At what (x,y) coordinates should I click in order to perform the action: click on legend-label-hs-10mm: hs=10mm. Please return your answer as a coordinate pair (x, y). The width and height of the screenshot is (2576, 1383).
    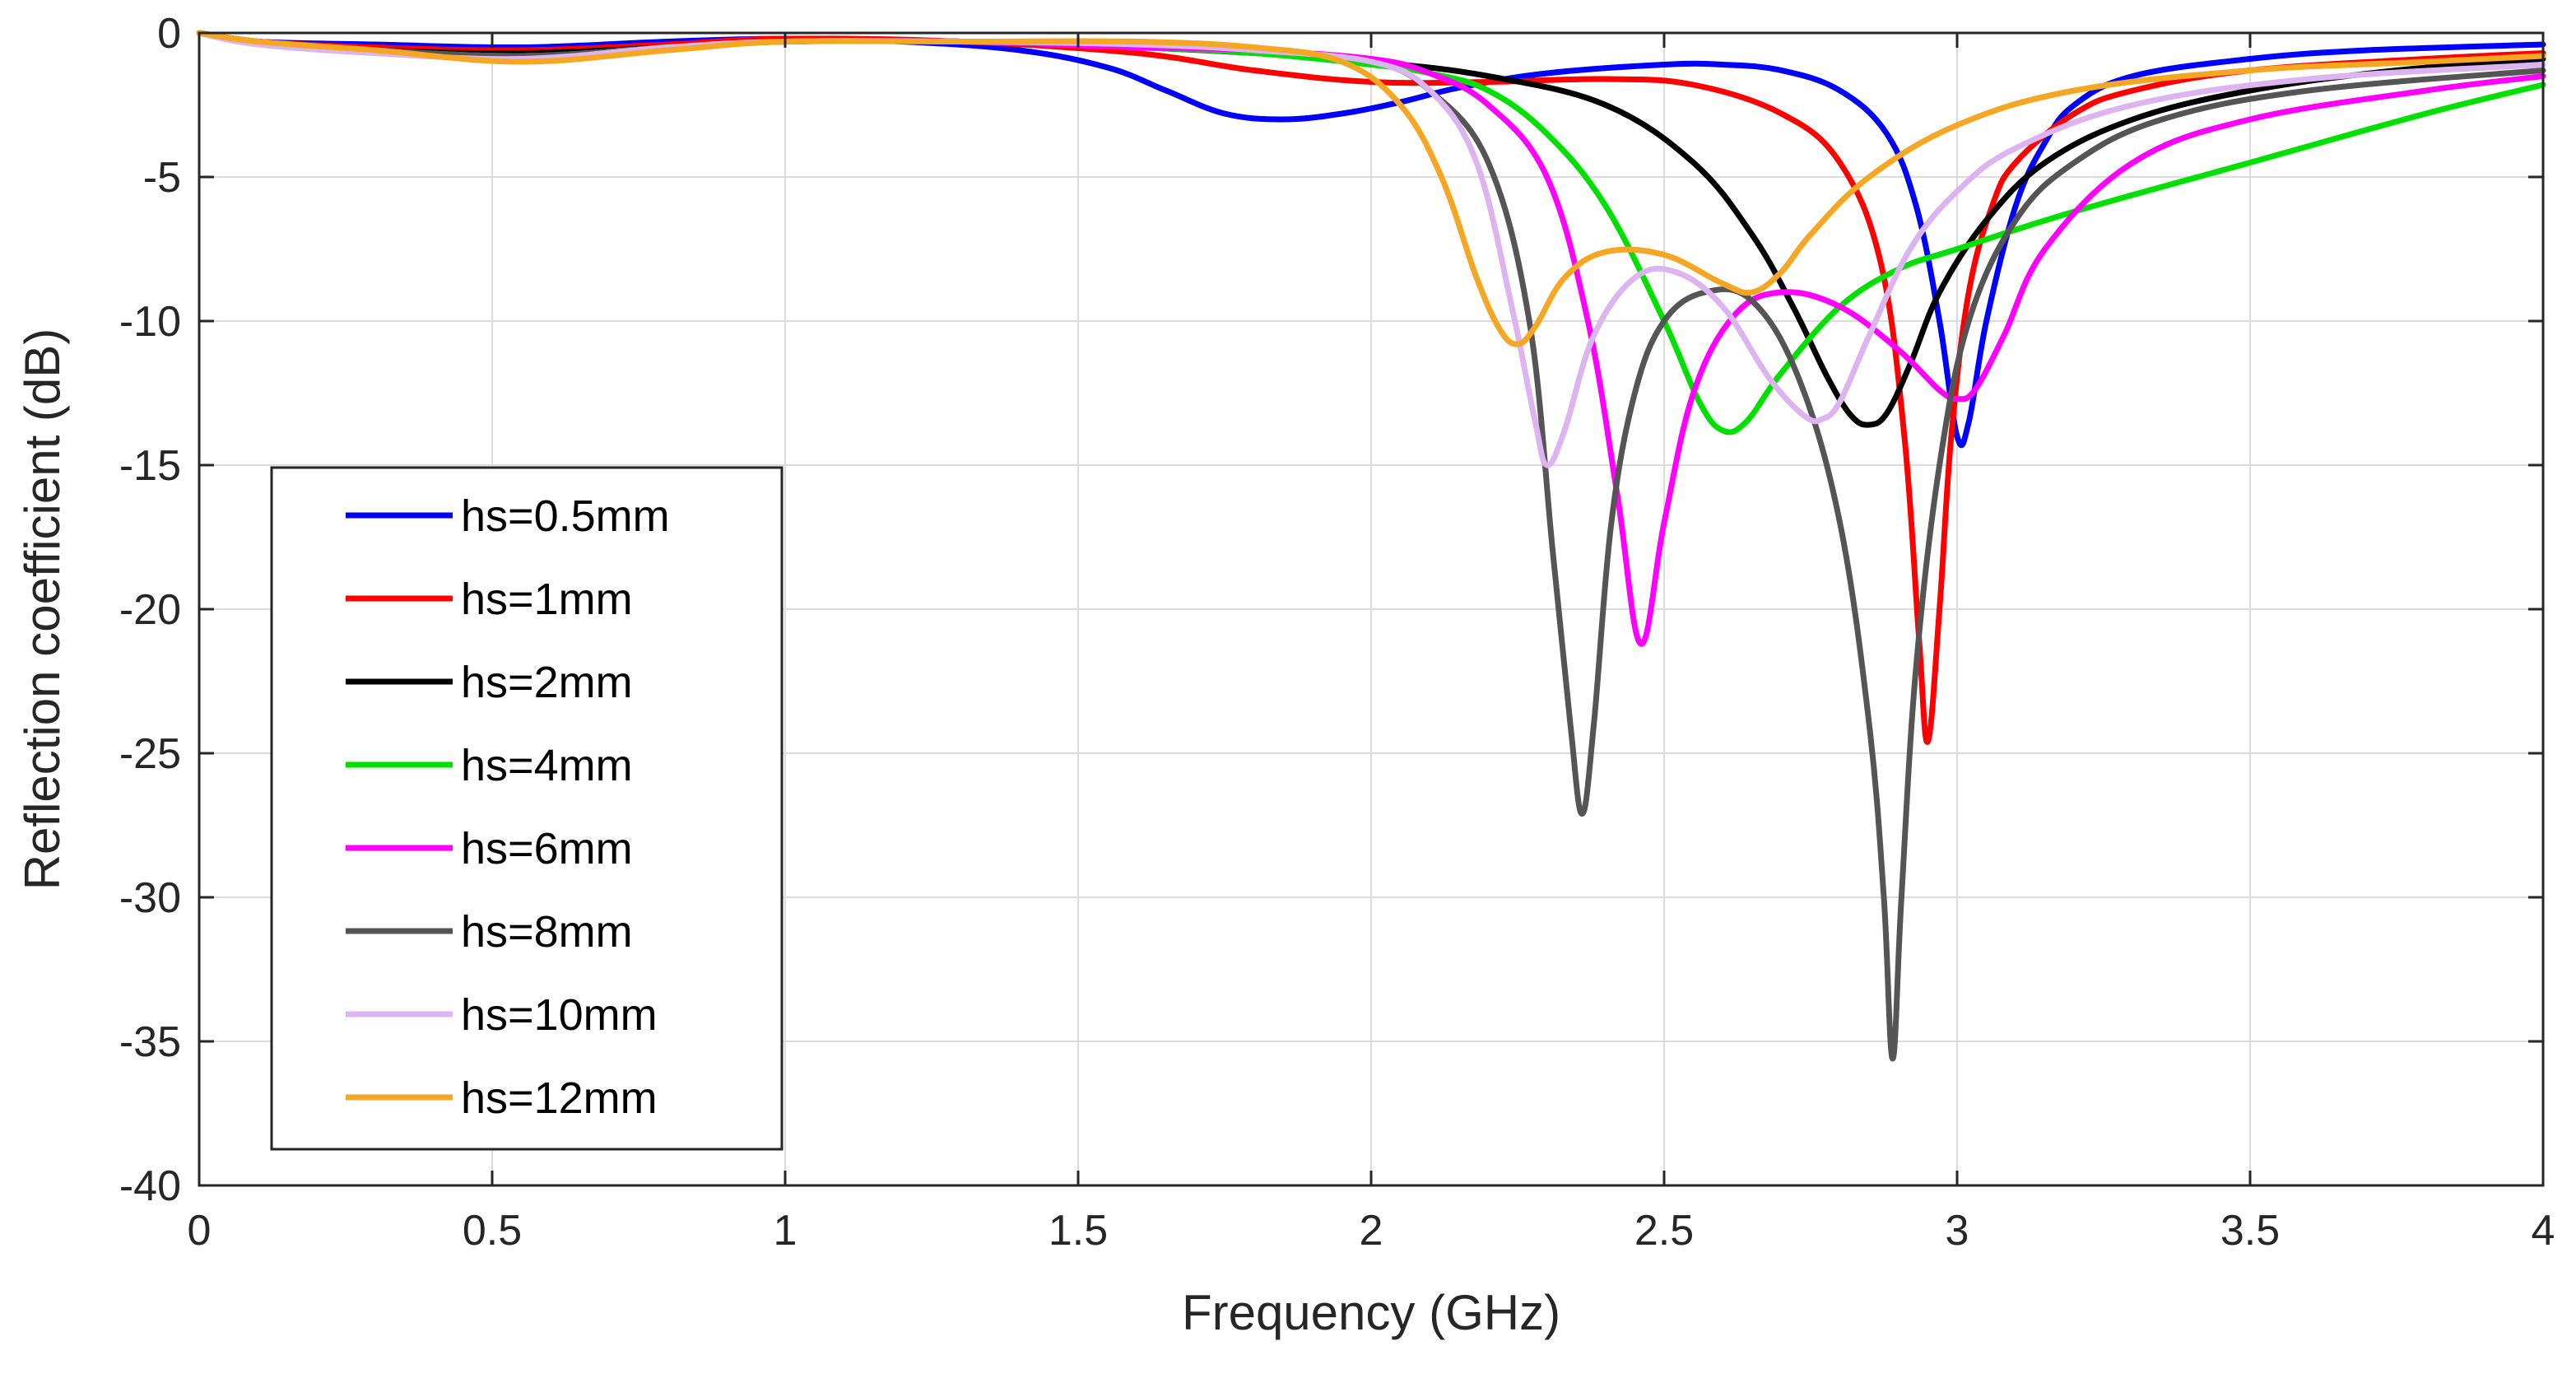
    Looking at the image, I should click on (559, 1015).